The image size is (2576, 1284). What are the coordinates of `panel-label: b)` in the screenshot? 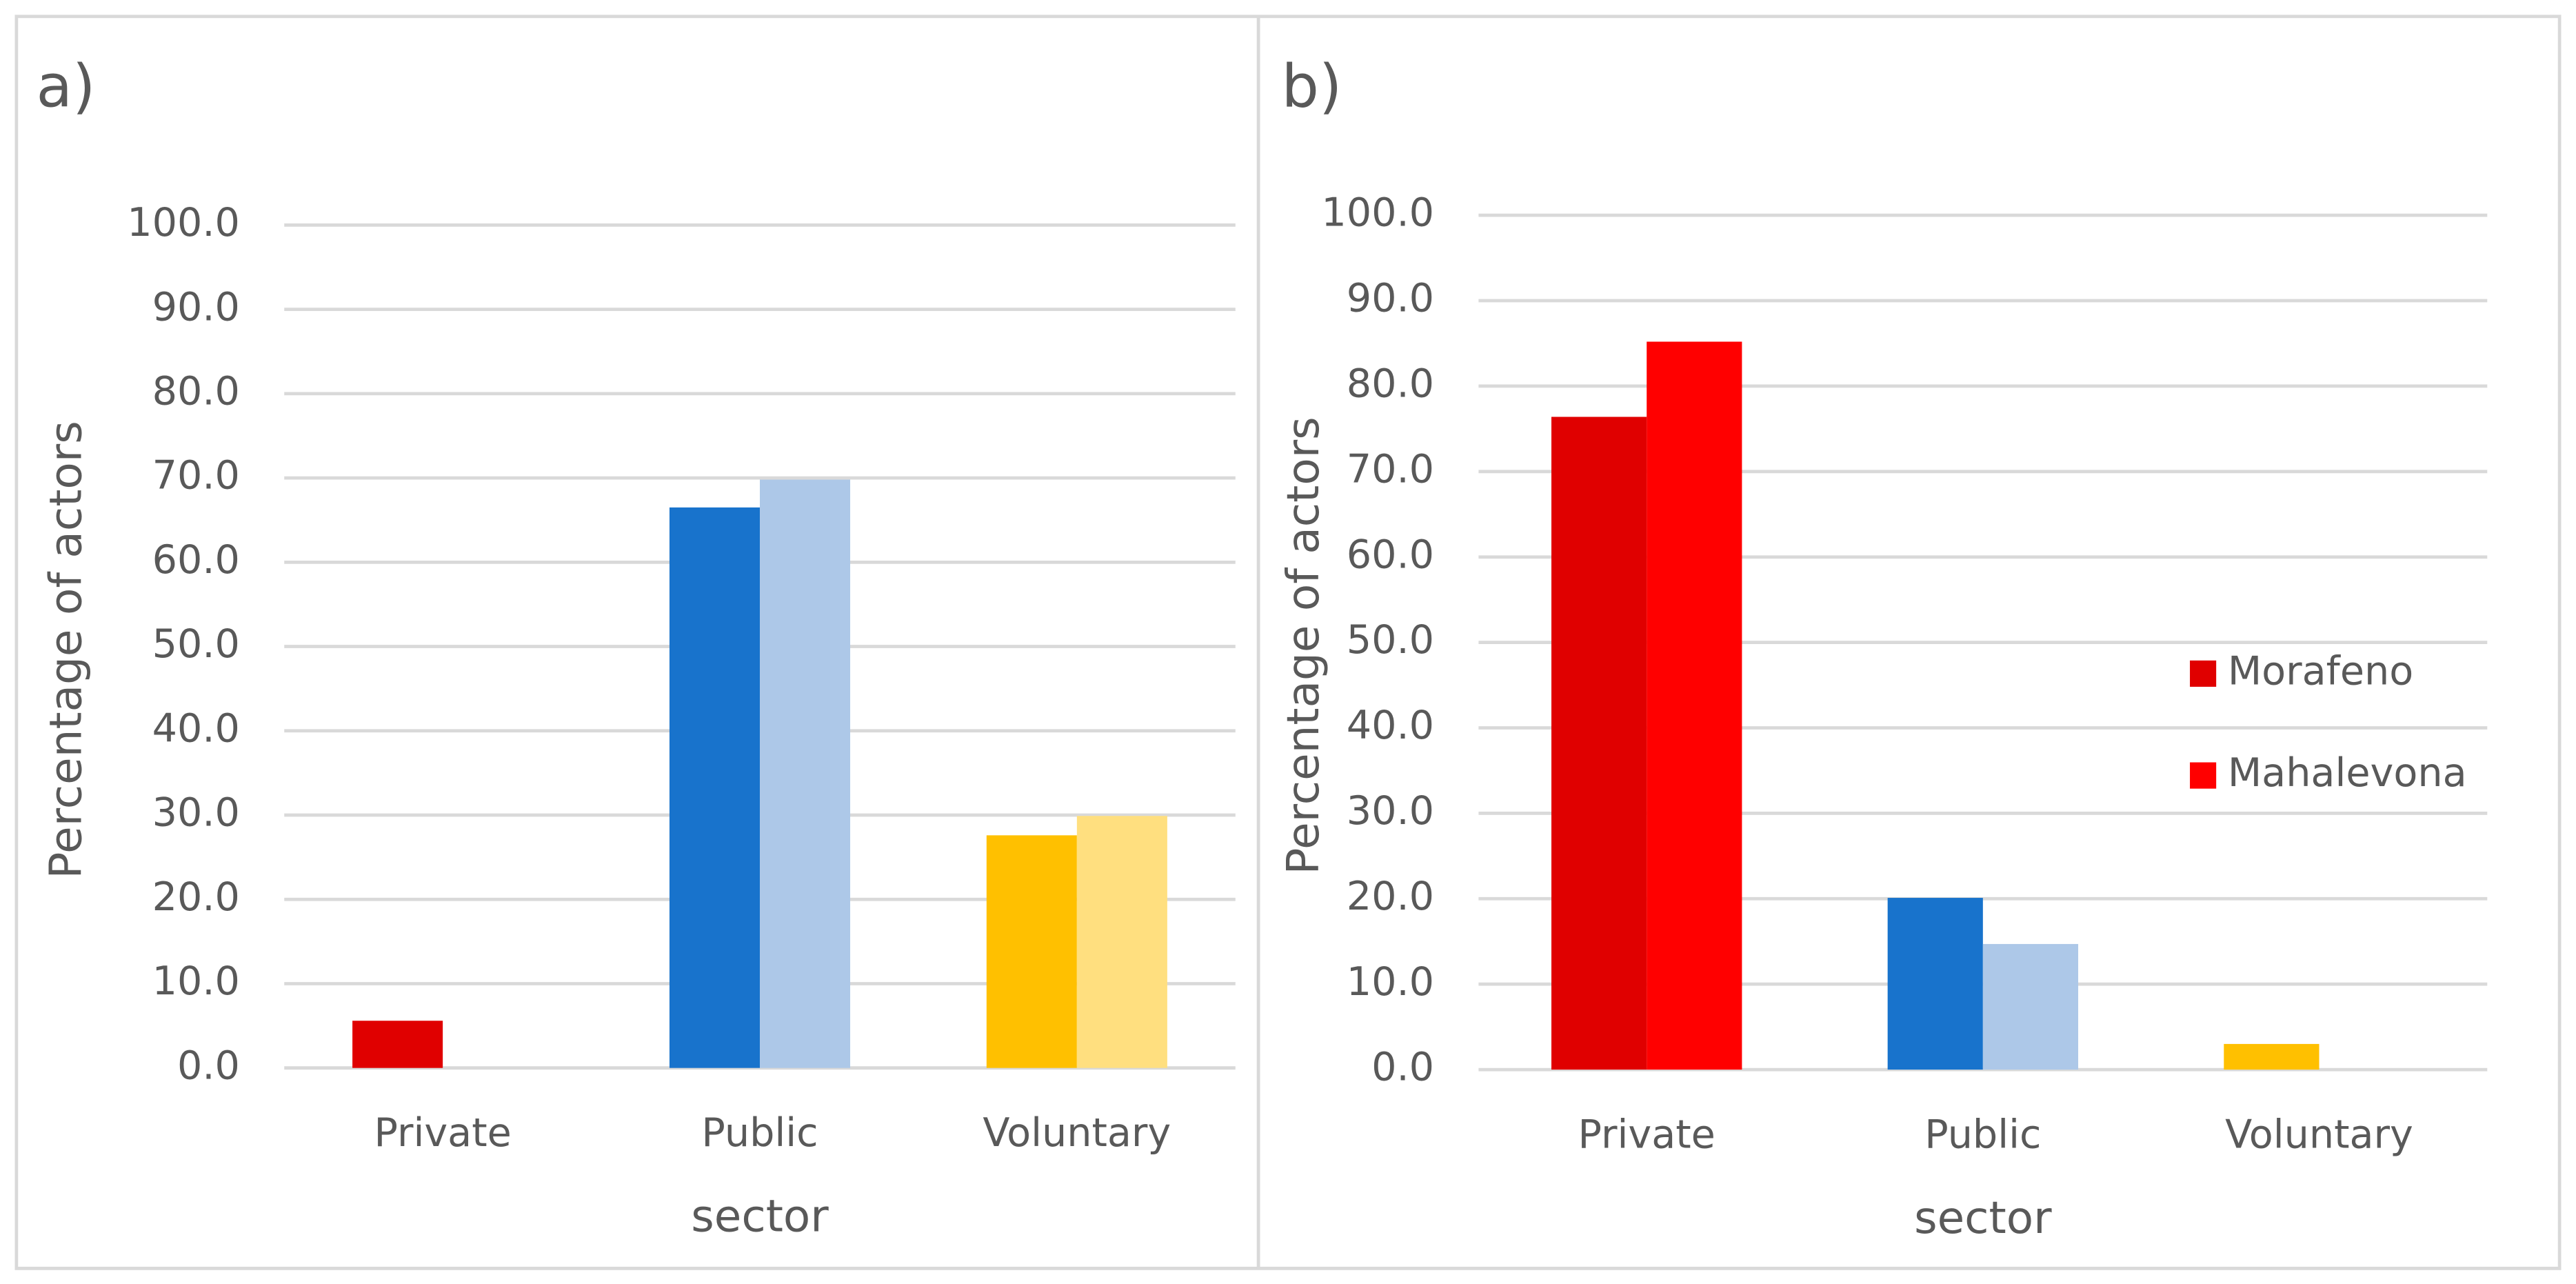 It's located at (1311, 86).